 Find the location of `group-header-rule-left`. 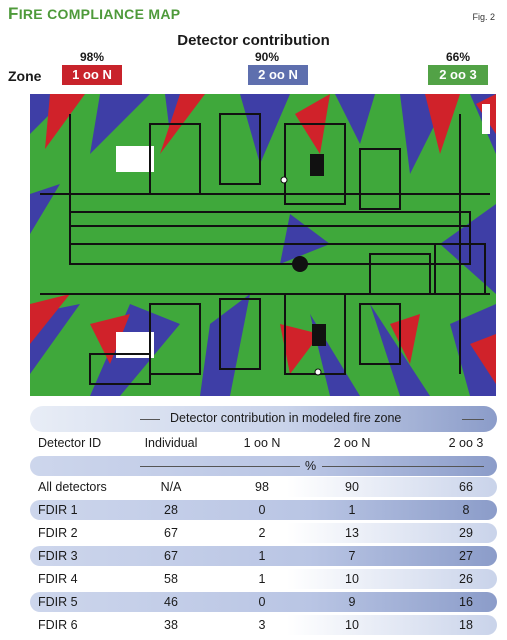

group-header-rule-left is located at coordinates (150, 419).